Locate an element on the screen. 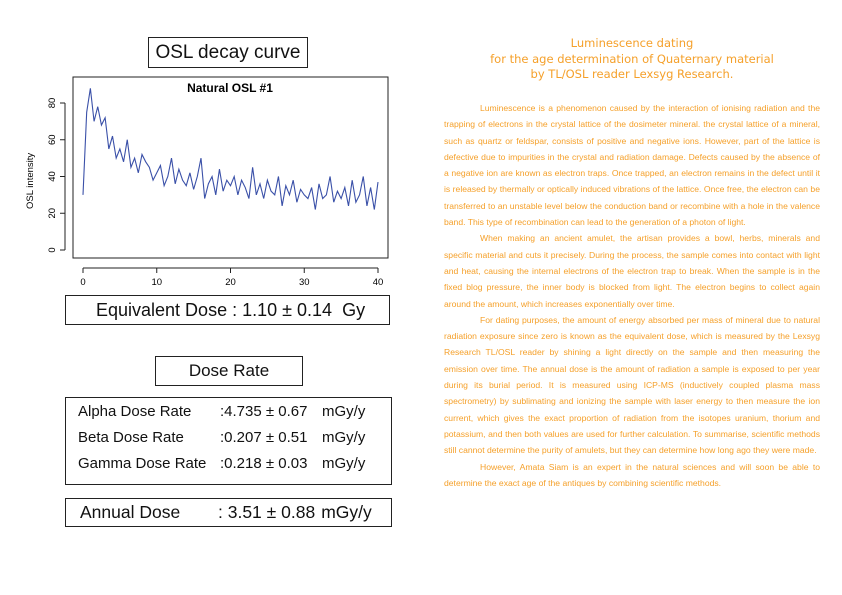 The image size is (842, 595). row-label: Gamma Dose Rate is located at coordinates (142, 463).